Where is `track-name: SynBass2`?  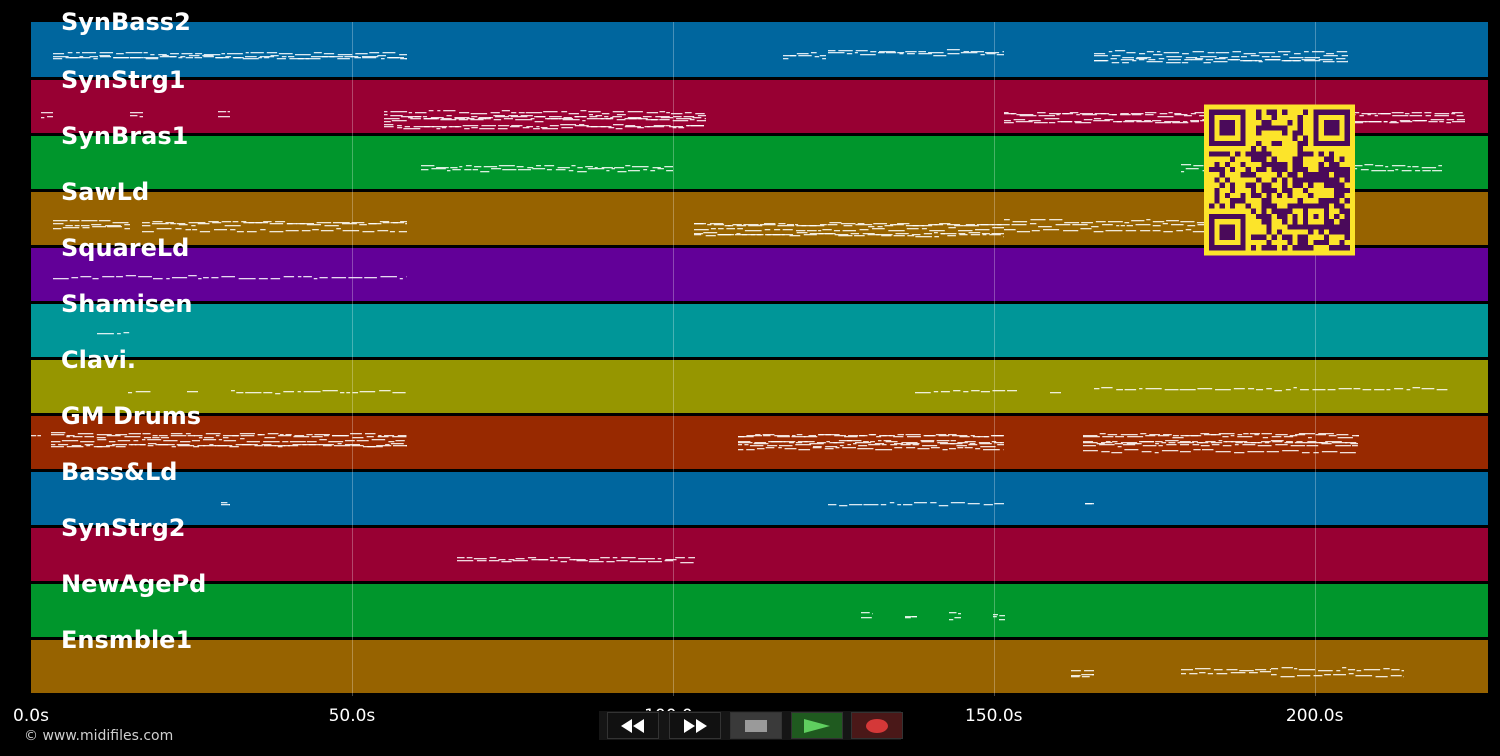
track-name: SynBass2 is located at coordinates (126, 22).